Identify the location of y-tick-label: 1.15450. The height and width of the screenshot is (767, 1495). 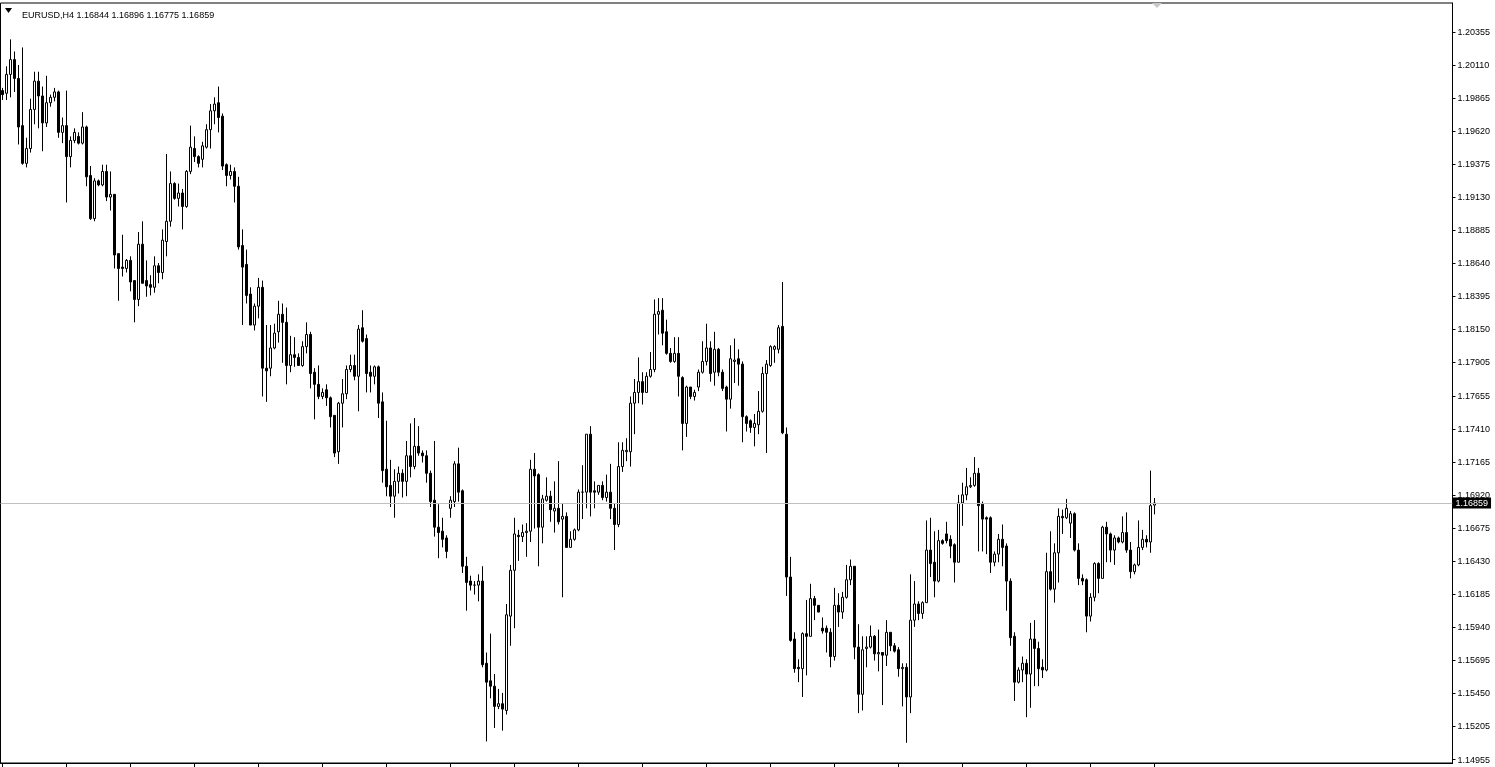
(1474, 692).